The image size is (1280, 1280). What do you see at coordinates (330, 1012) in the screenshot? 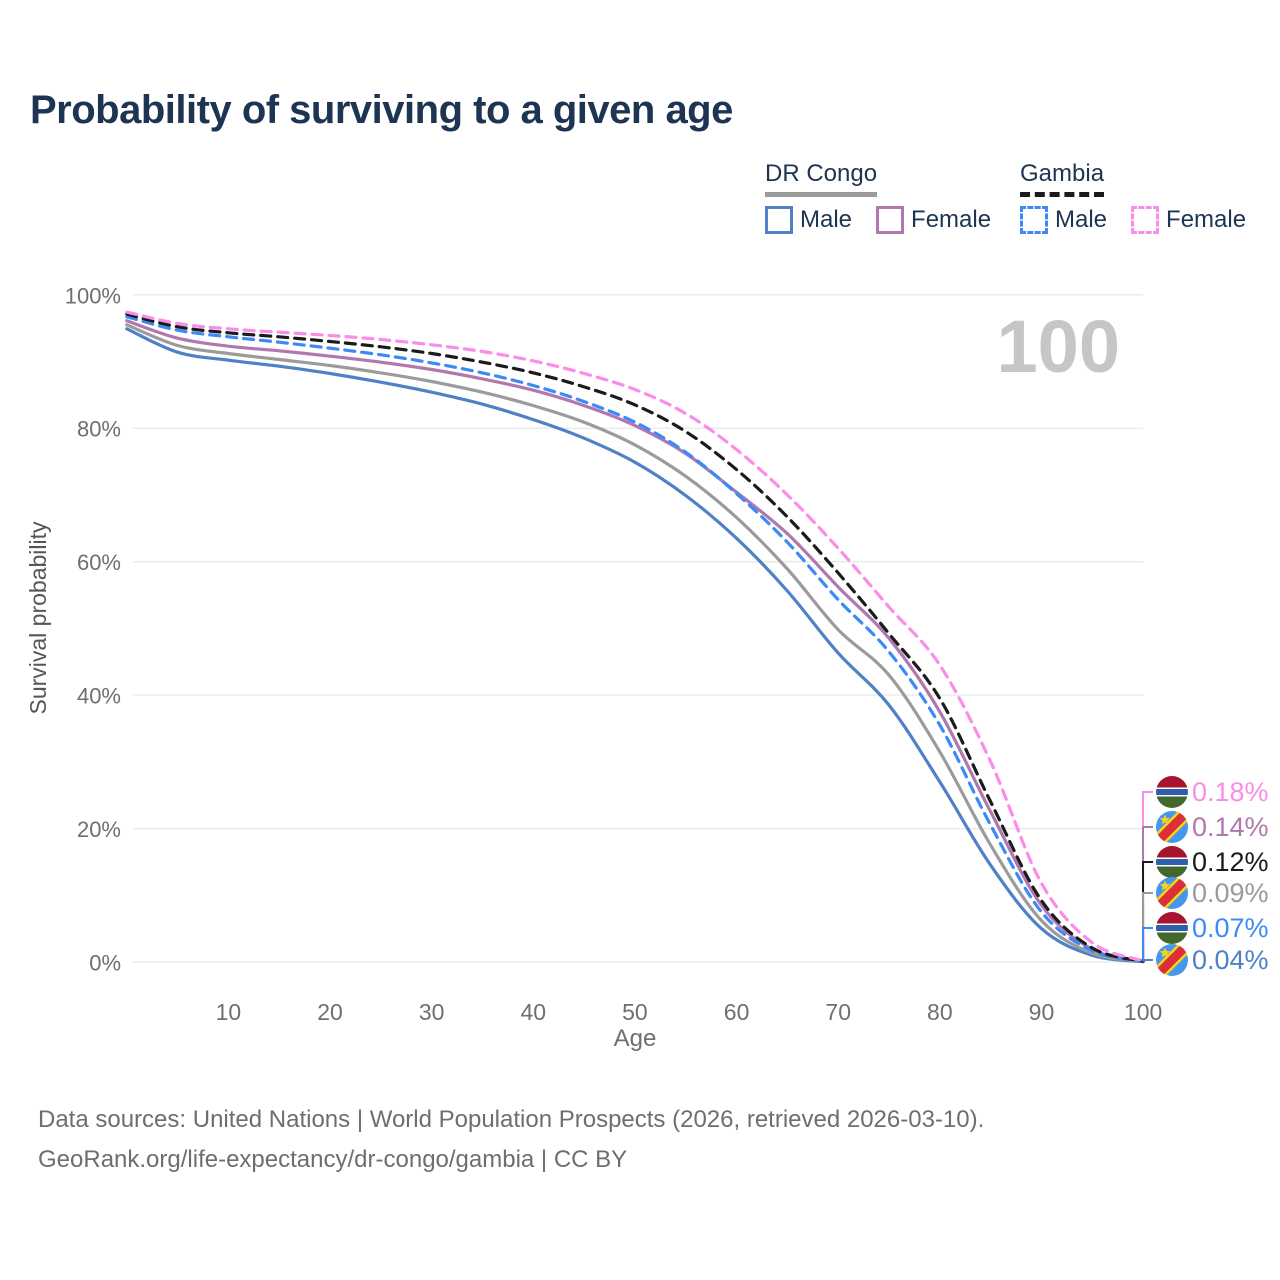
I see `x-tick-label: 20` at bounding box center [330, 1012].